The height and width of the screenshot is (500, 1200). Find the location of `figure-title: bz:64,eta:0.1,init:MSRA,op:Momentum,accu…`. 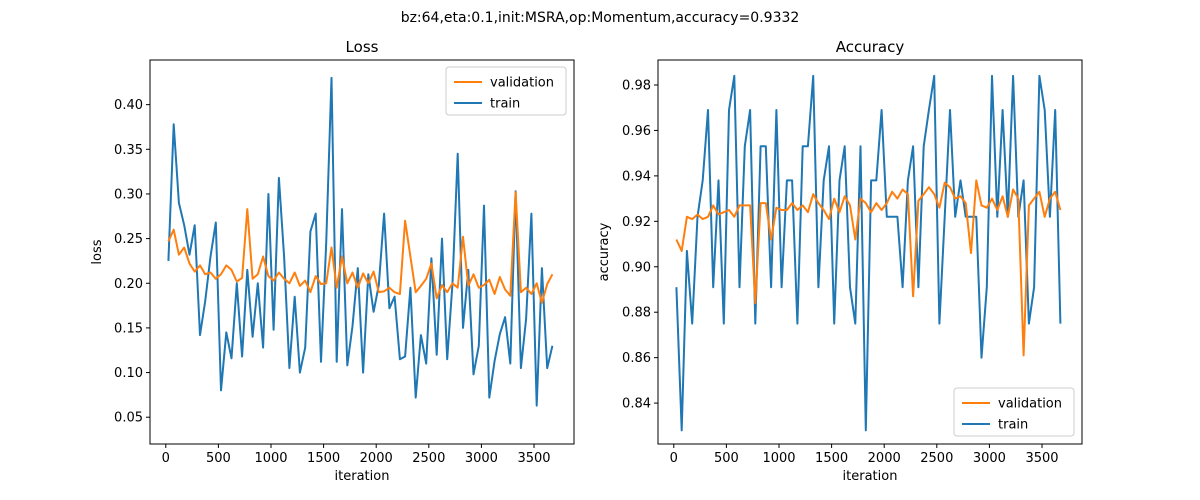

figure-title: bz:64,eta:0.1,init:MSRA,op:Momentum,accu… is located at coordinates (600, 18).